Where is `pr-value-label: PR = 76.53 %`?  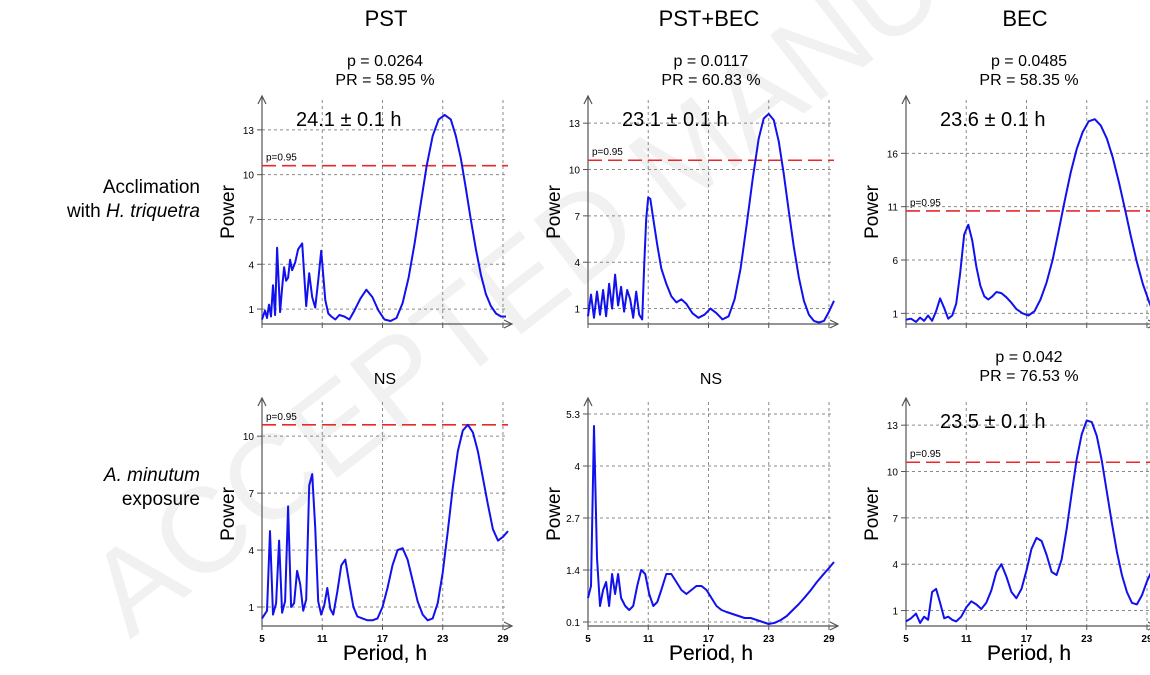
pr-value-label: PR = 76.53 % is located at coordinates (1029, 376).